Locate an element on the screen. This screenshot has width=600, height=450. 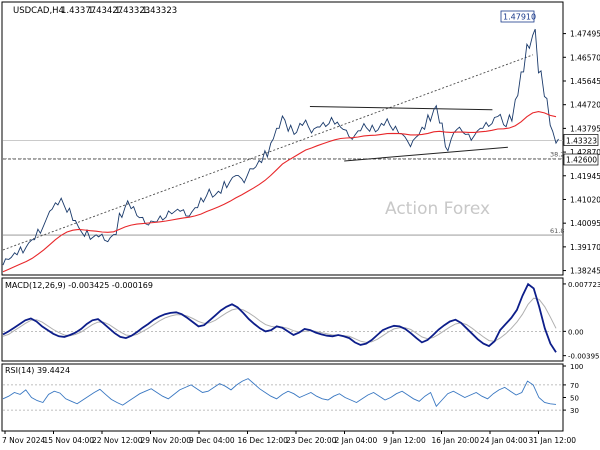
time-tick-label: 31 Jan 12:00 is located at coordinates (553, 440).